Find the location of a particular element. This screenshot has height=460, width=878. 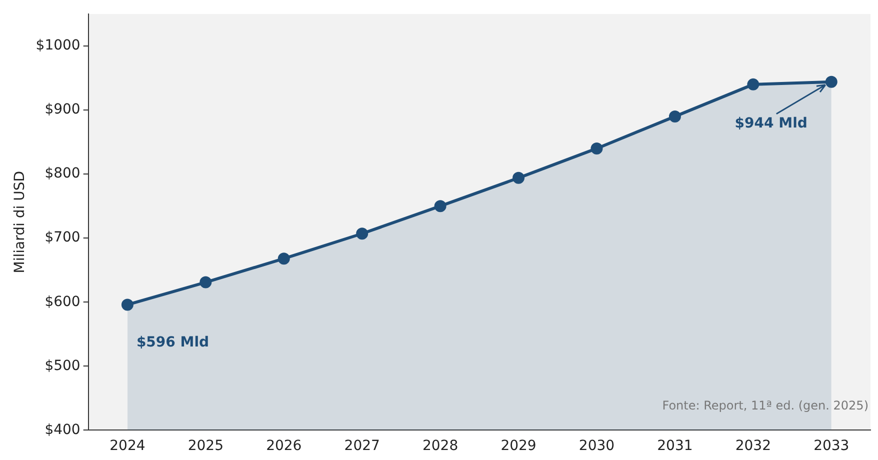

y-tick-label: $800 is located at coordinates (62, 174).